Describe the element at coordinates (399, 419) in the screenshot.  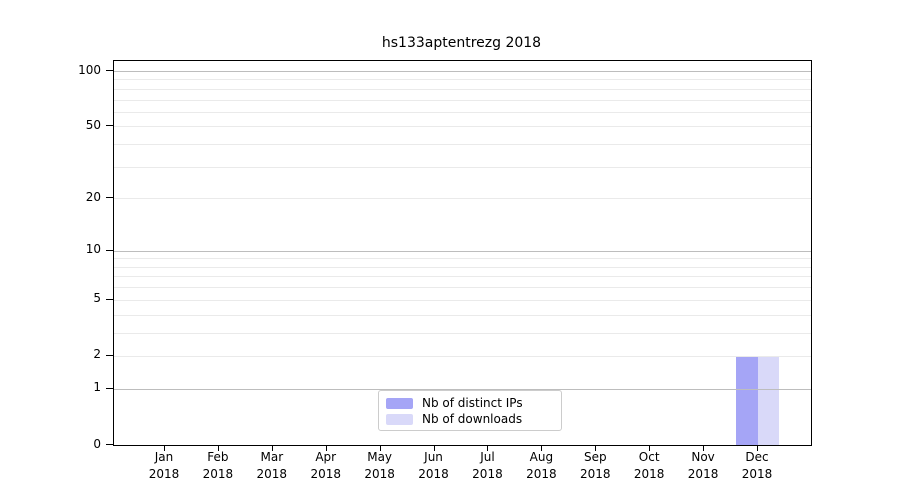
I see `legend-swatch-downloads` at that location.